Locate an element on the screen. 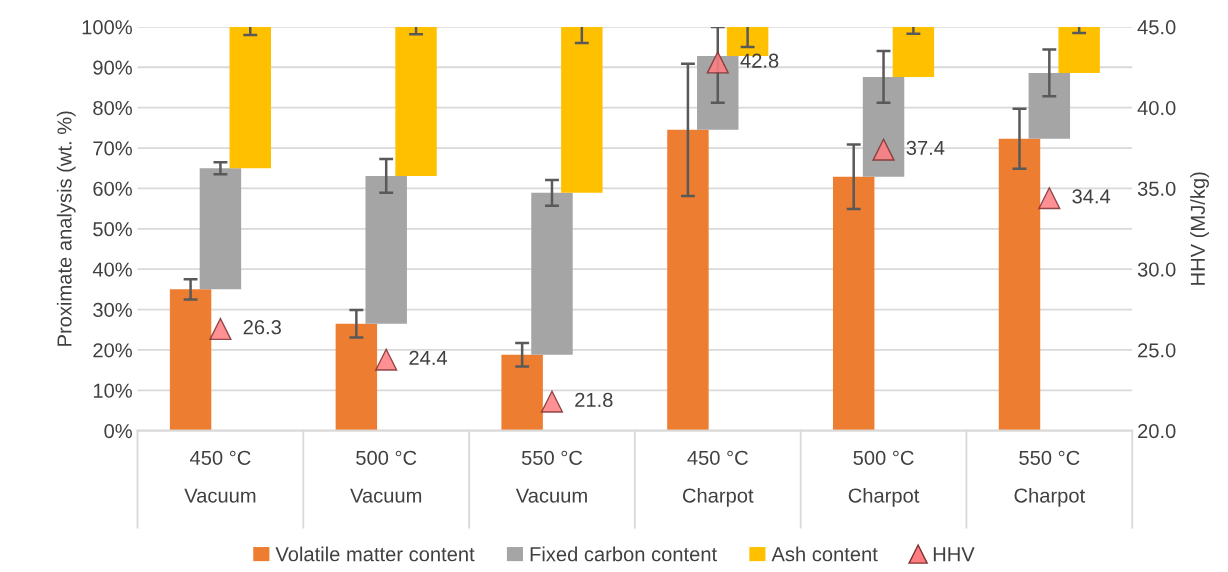 Image resolution: width=1228 pixels, height=572 pixels. y-tick-label: 30% is located at coordinates (112, 310).